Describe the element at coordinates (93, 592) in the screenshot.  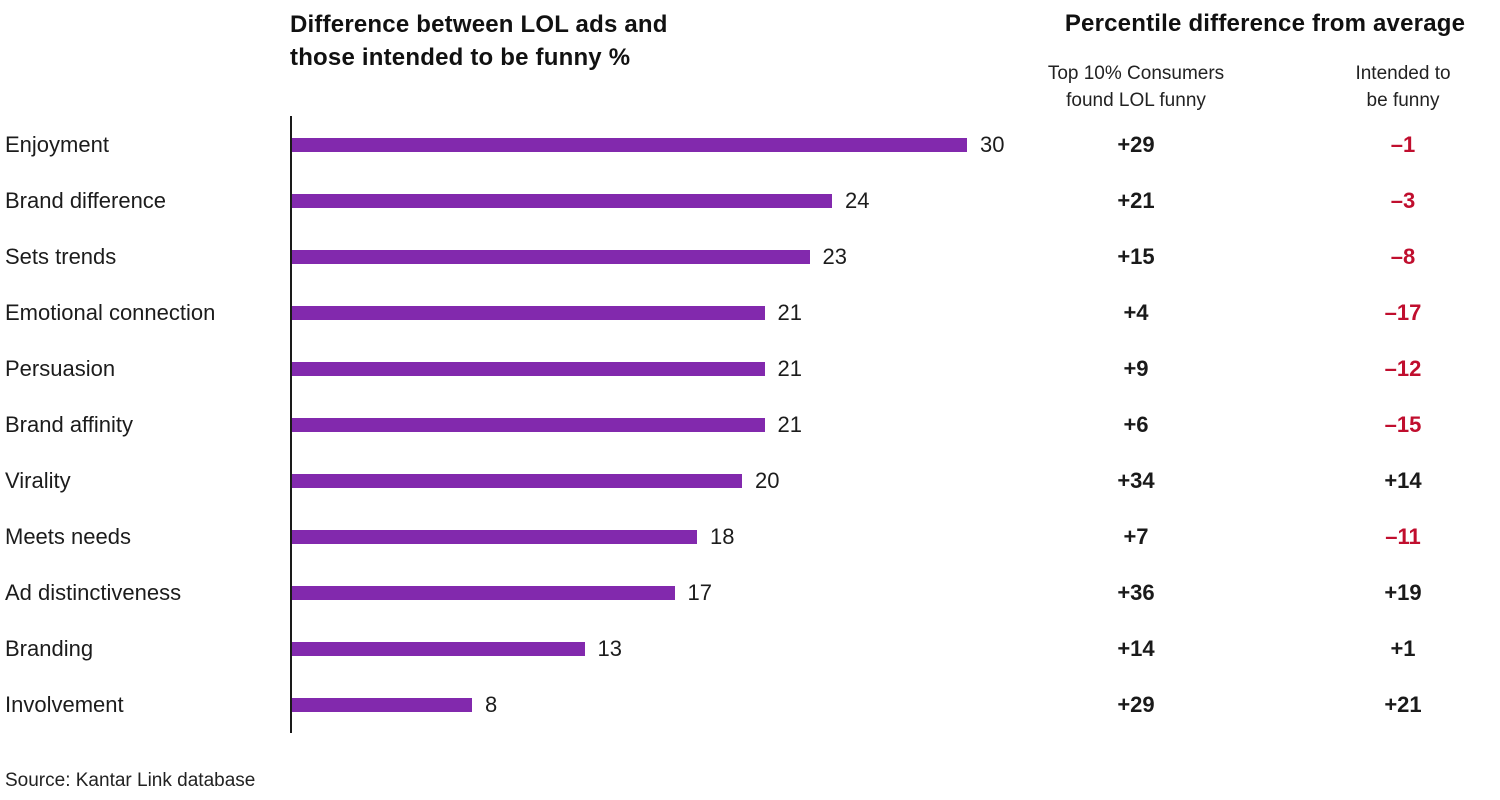
I see `category-label: Ad distinctiveness` at that location.